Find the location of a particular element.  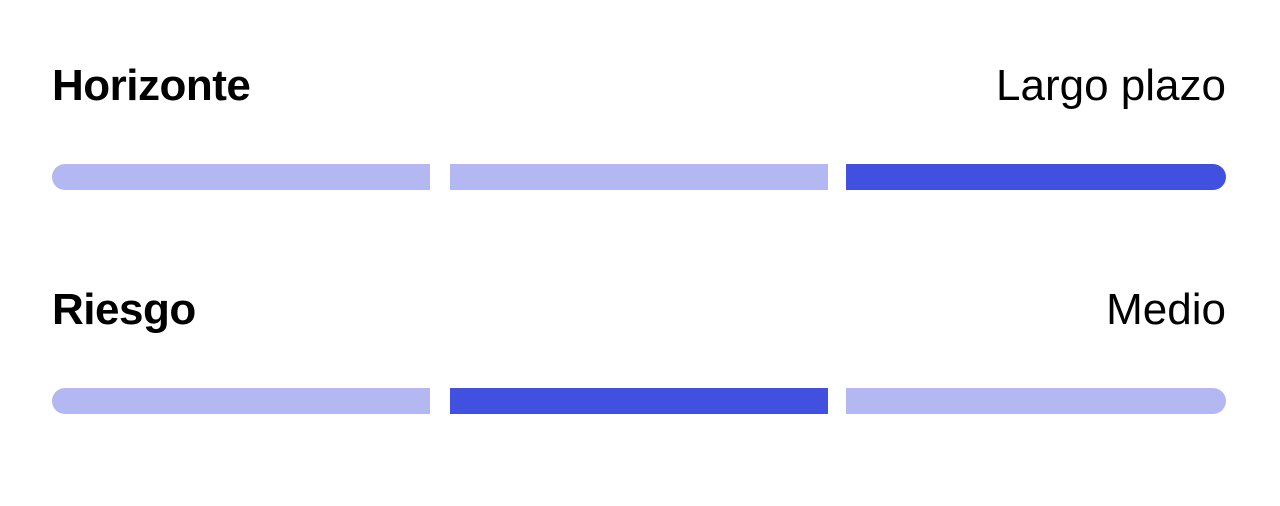

metric-value: Largo plazo is located at coordinates (1111, 85).